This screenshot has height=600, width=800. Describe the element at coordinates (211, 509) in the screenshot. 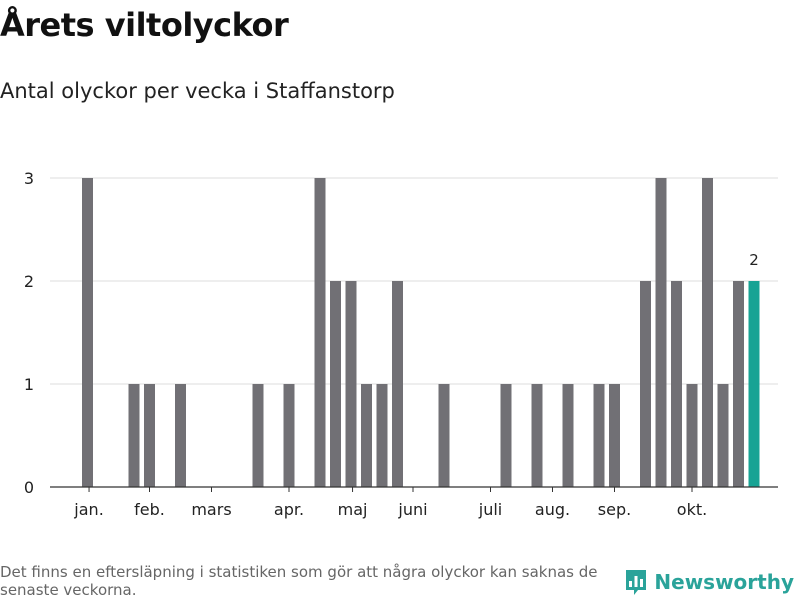

I see `month-label: mars` at that location.